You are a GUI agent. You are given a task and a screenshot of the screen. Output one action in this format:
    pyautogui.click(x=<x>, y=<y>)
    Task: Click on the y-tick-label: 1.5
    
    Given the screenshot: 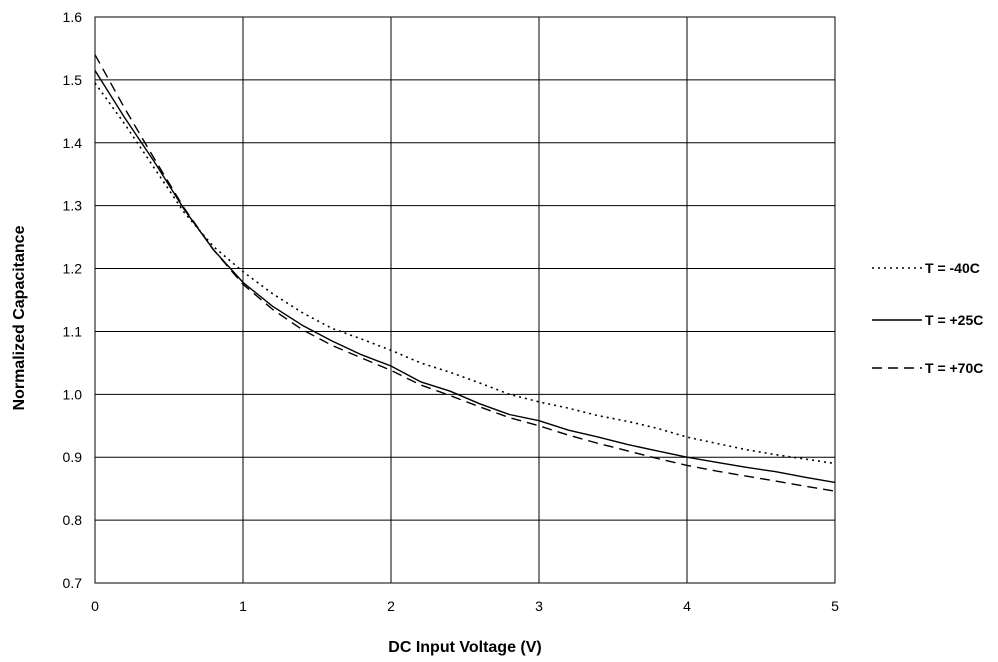 What is the action you would take?
    pyautogui.click(x=73, y=80)
    